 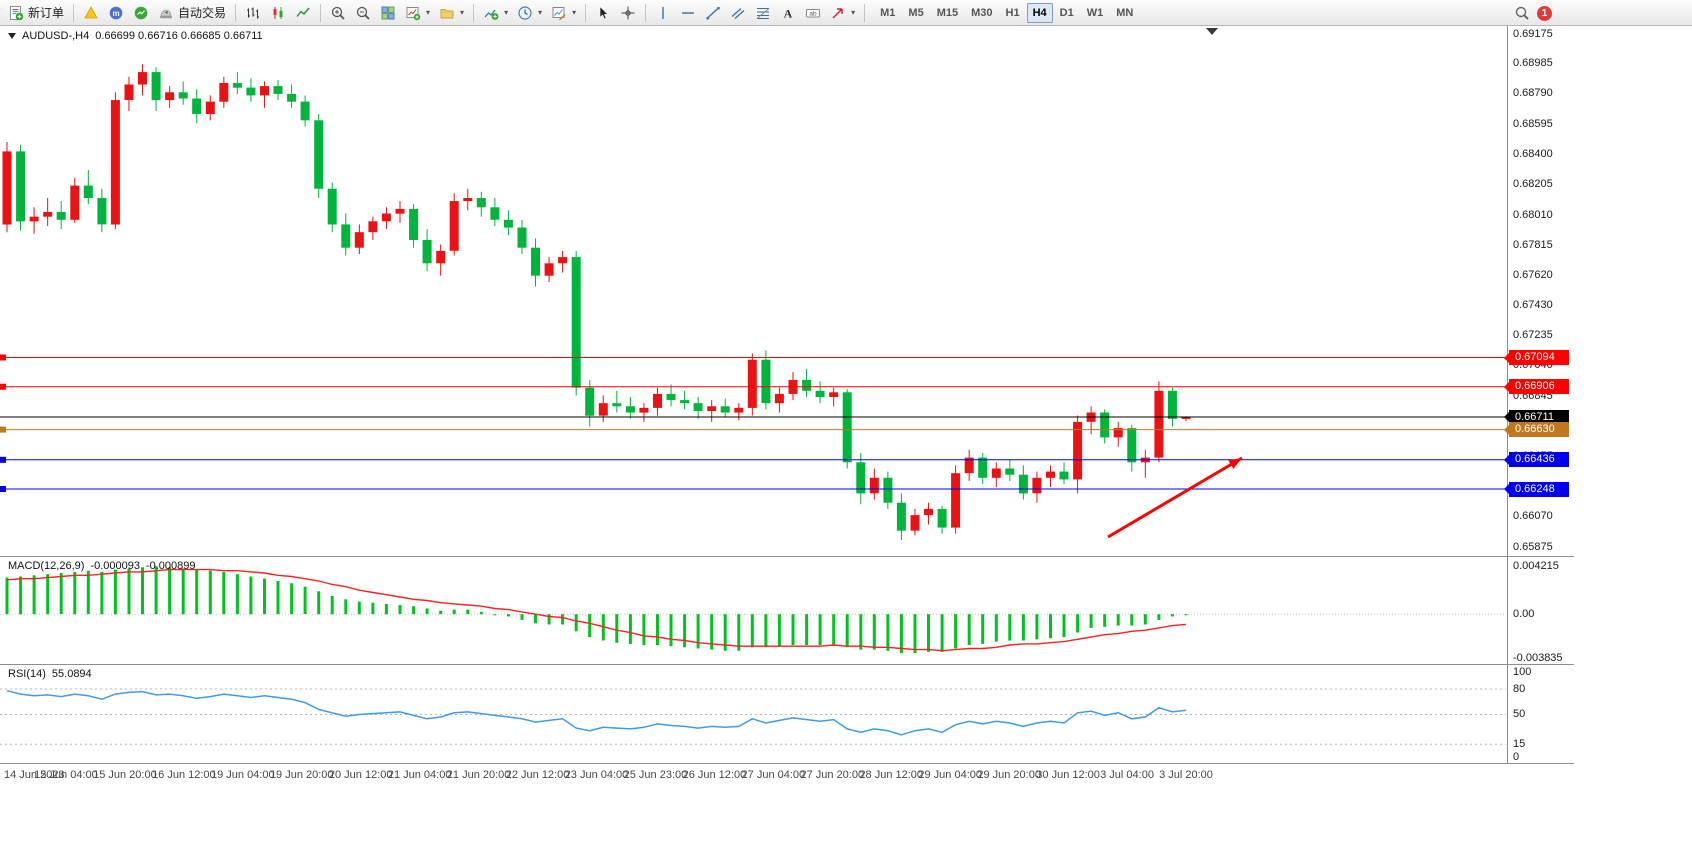 What do you see at coordinates (753, 714) in the screenshot?
I see `rsi-pane` at bounding box center [753, 714].